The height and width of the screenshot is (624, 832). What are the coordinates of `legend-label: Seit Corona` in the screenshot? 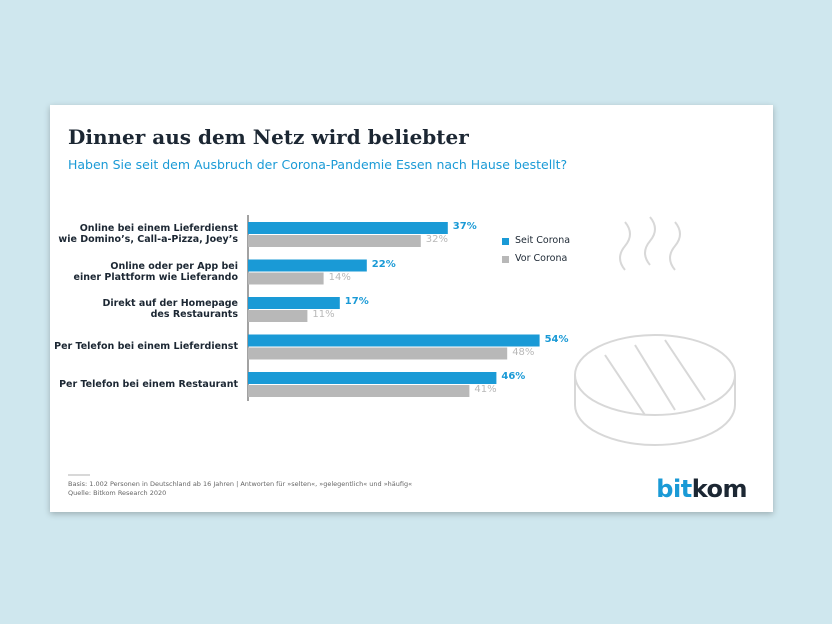 It's located at (543, 240).